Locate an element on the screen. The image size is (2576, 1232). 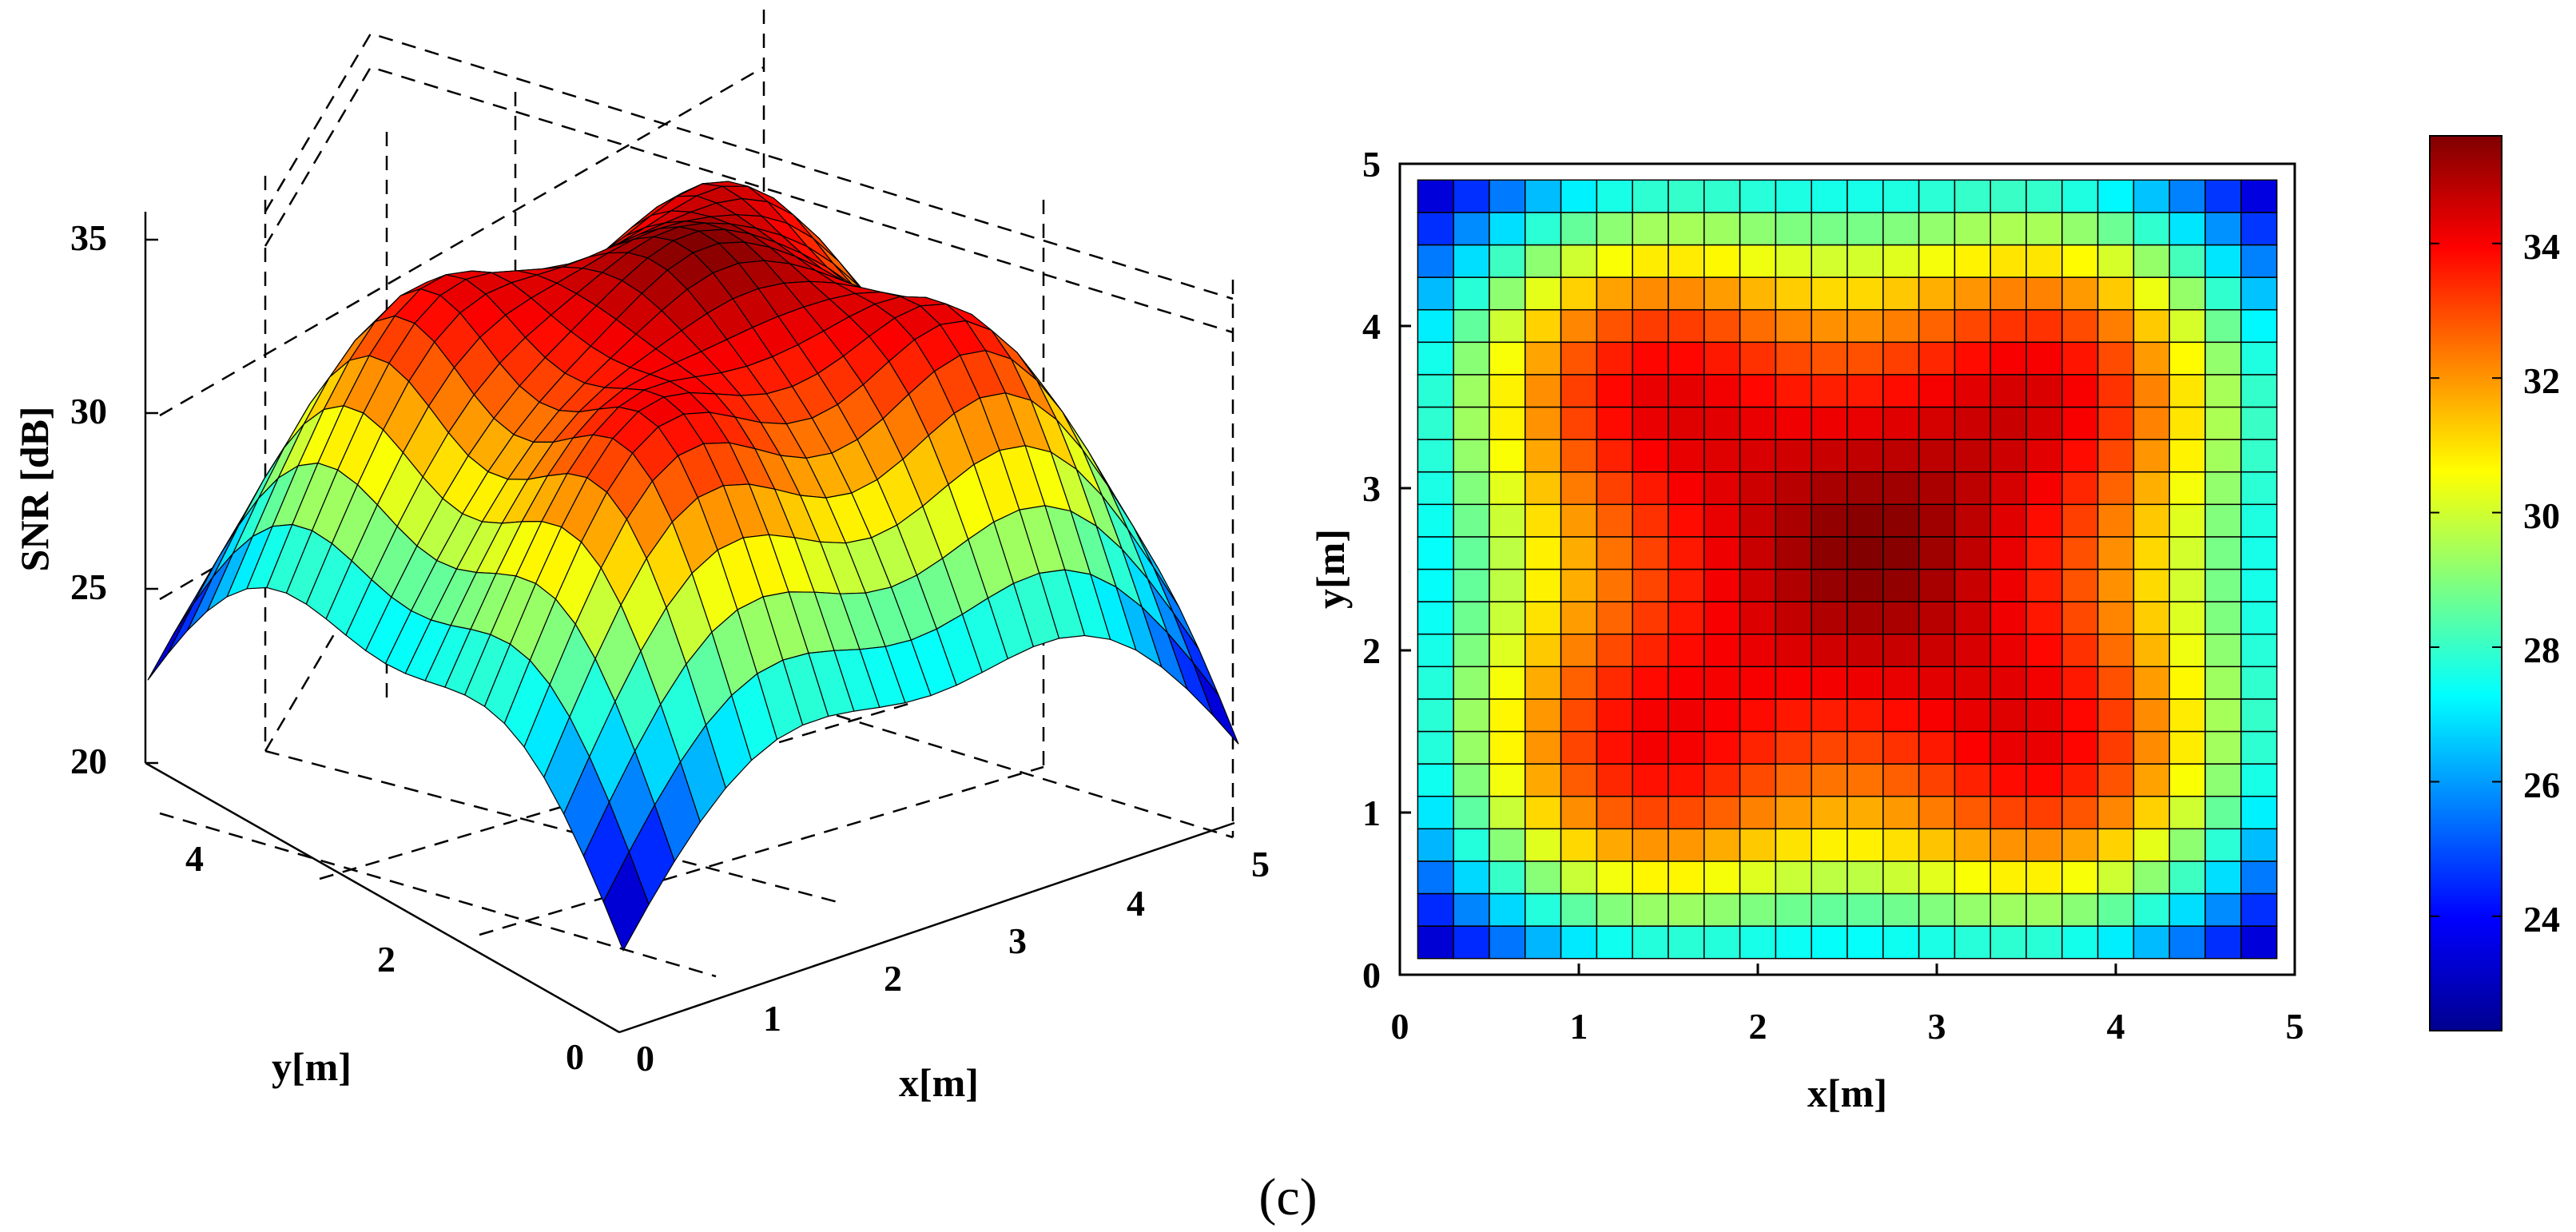
z-tick-label: 30 is located at coordinates (88, 411).